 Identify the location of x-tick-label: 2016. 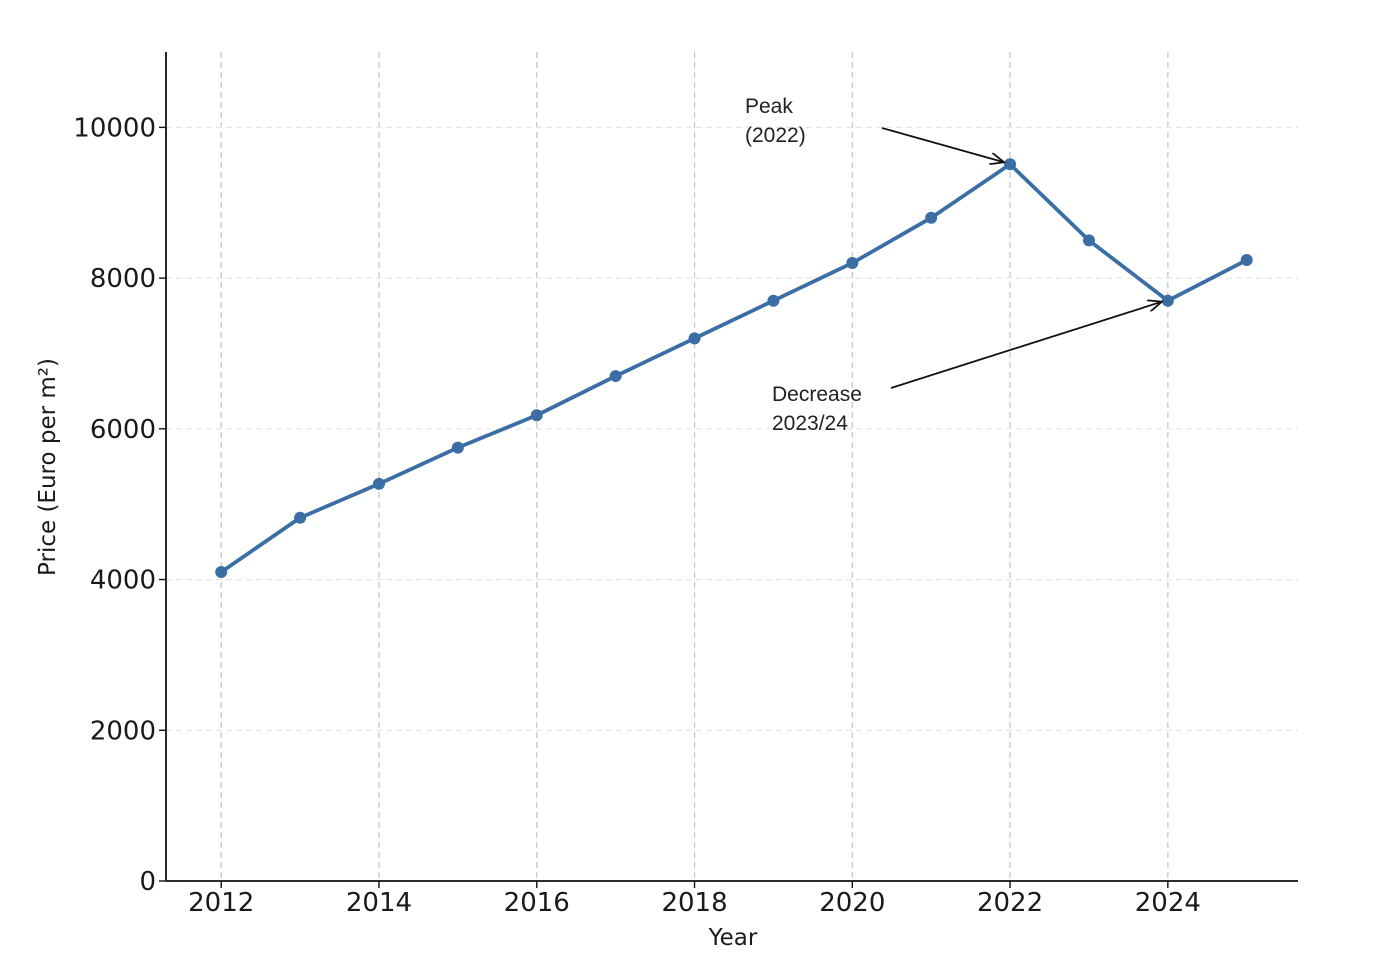
(537, 903).